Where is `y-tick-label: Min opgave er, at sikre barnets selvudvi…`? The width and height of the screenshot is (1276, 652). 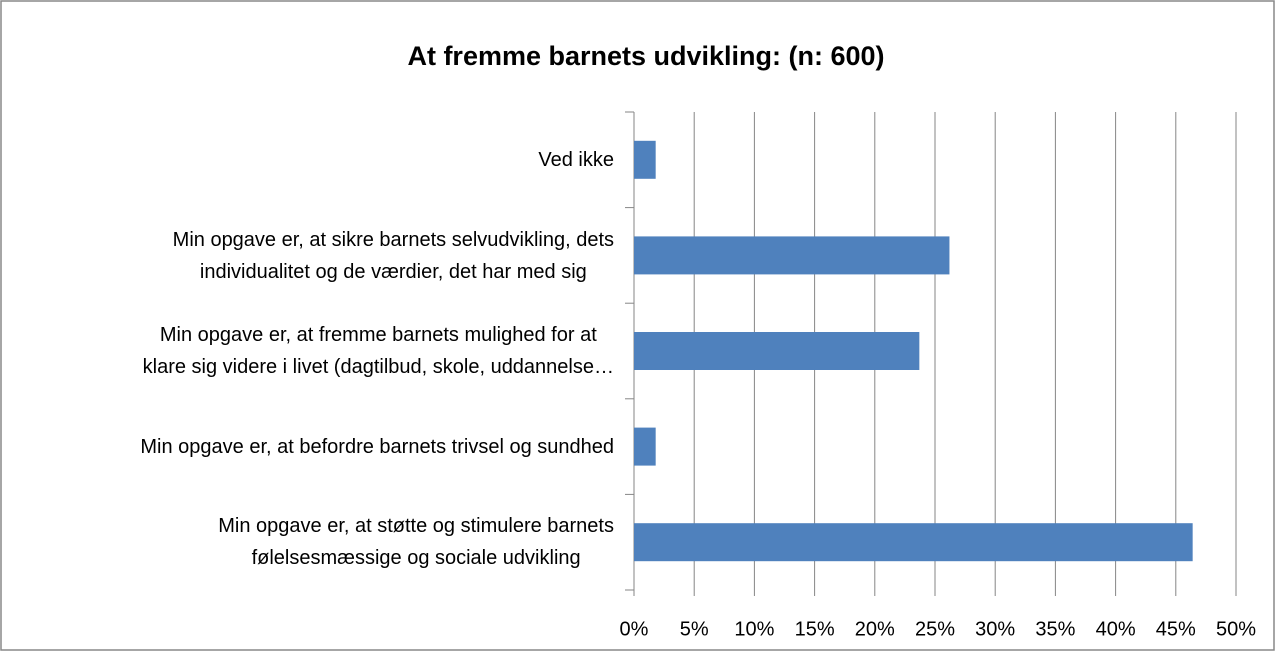
y-tick-label: Min opgave er, at sikre barnets selvudvi… is located at coordinates (393, 255).